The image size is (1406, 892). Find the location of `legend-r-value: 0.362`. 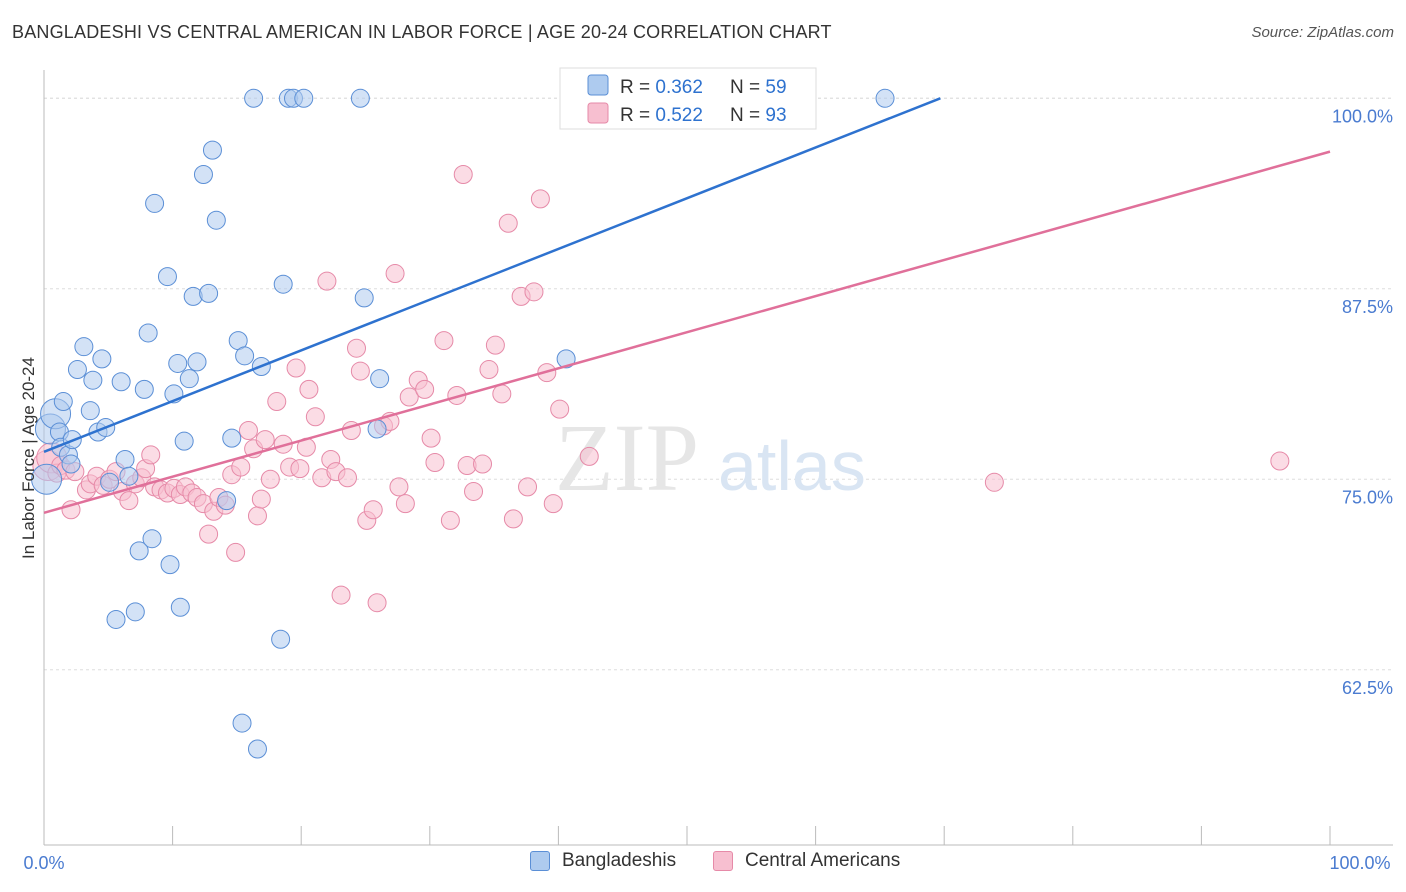

legend-r-value: 0.362 is located at coordinates (679, 87).